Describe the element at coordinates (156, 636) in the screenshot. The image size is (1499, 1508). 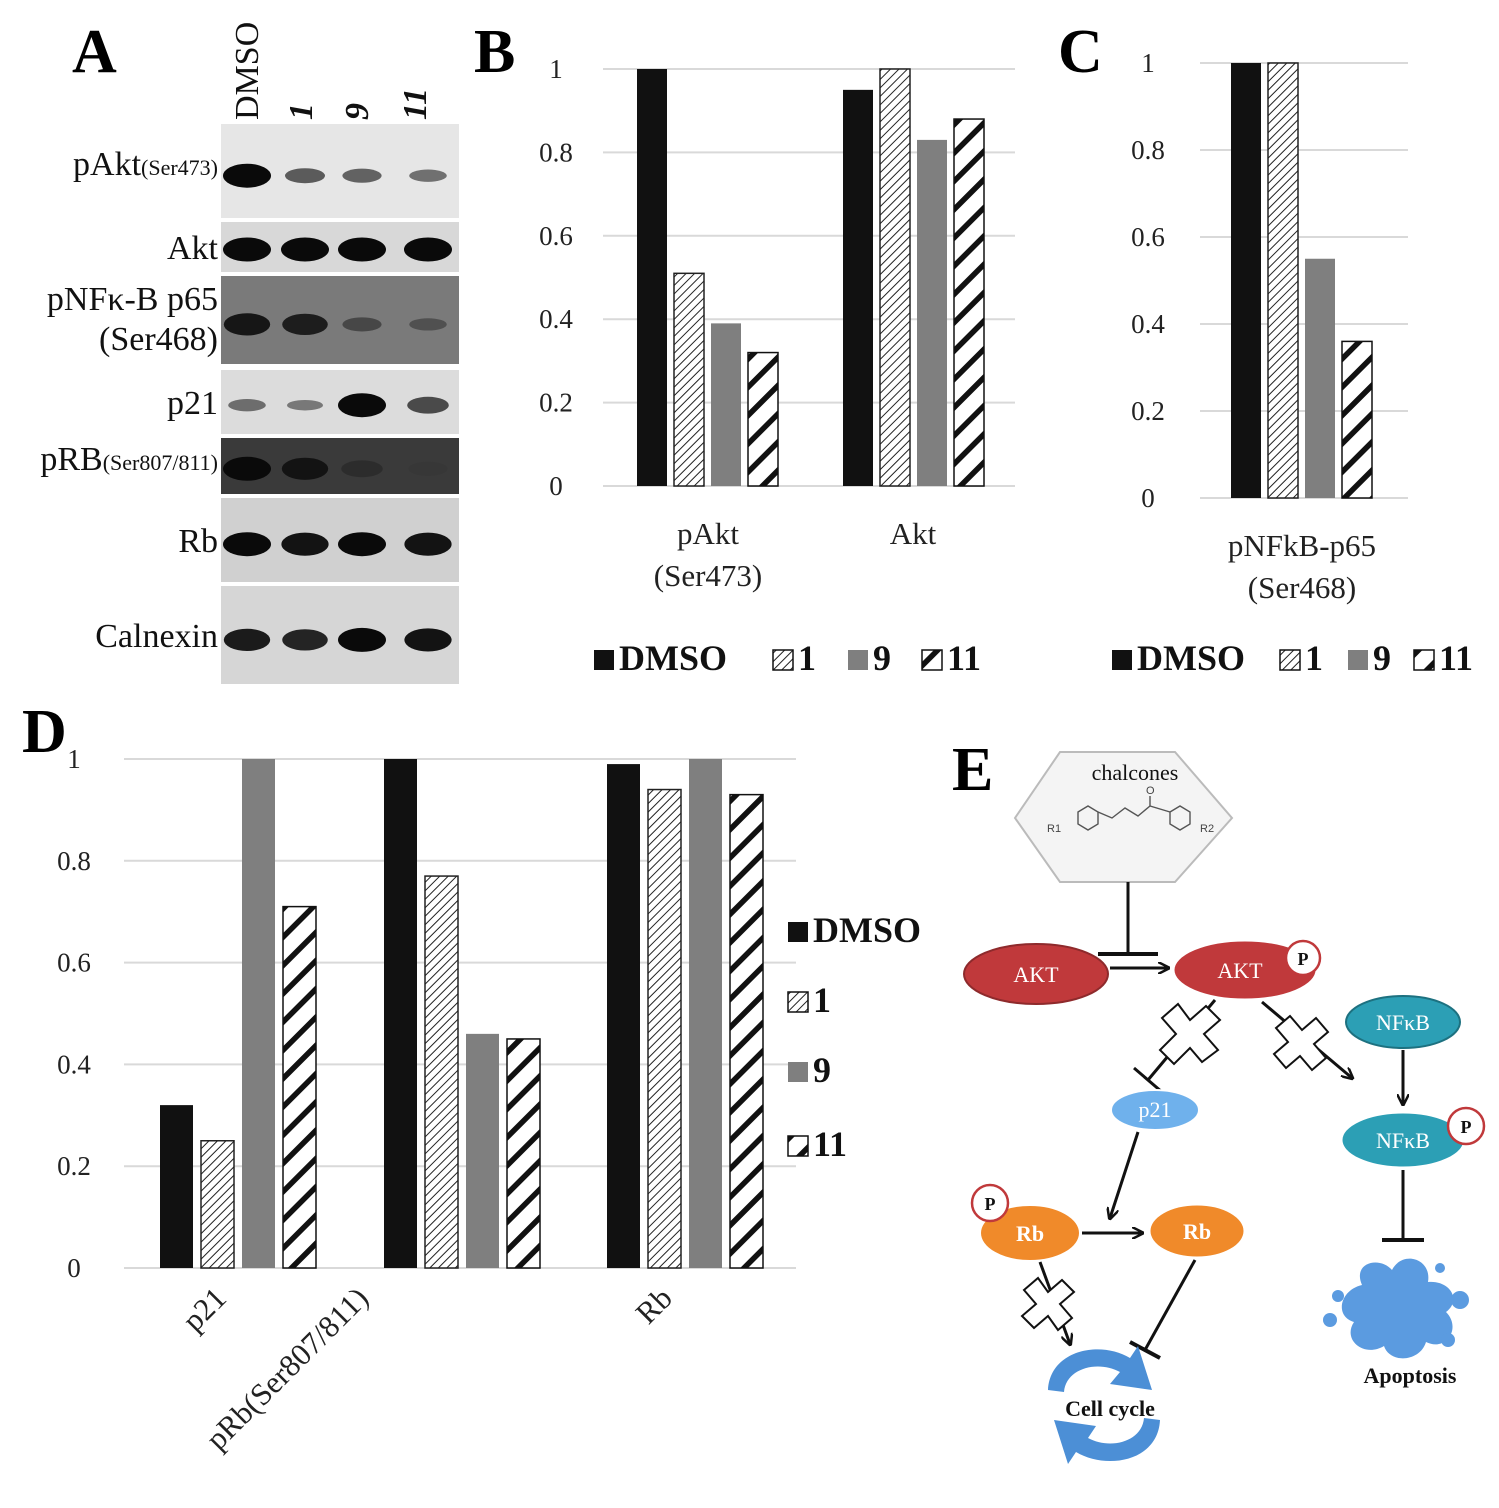
I see `blot-label: Calnexin` at that location.